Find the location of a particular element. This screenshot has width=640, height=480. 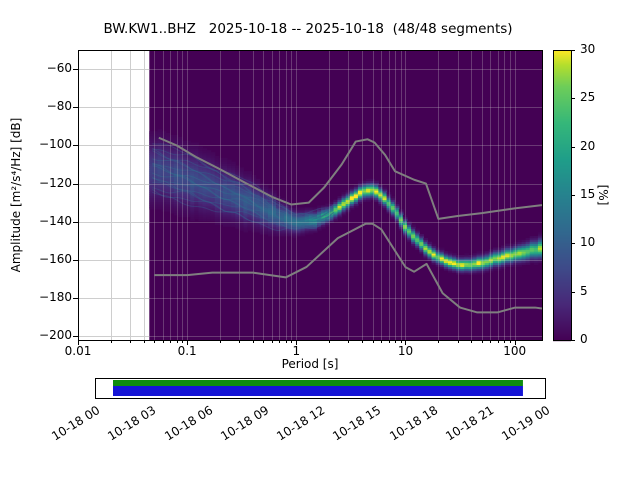

y-tick-label: −200 is located at coordinates (55, 335).